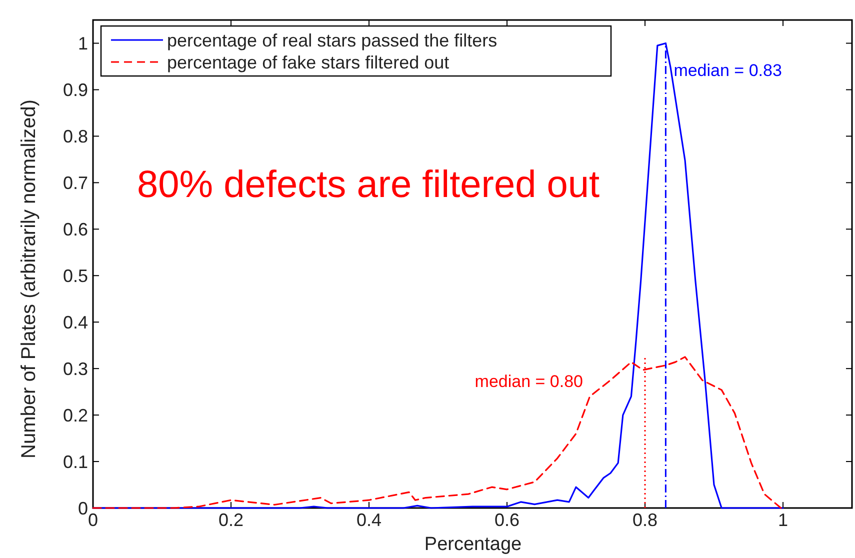 The height and width of the screenshot is (558, 855). I want to click on y-tick-label: 0.7, so click(75, 182).